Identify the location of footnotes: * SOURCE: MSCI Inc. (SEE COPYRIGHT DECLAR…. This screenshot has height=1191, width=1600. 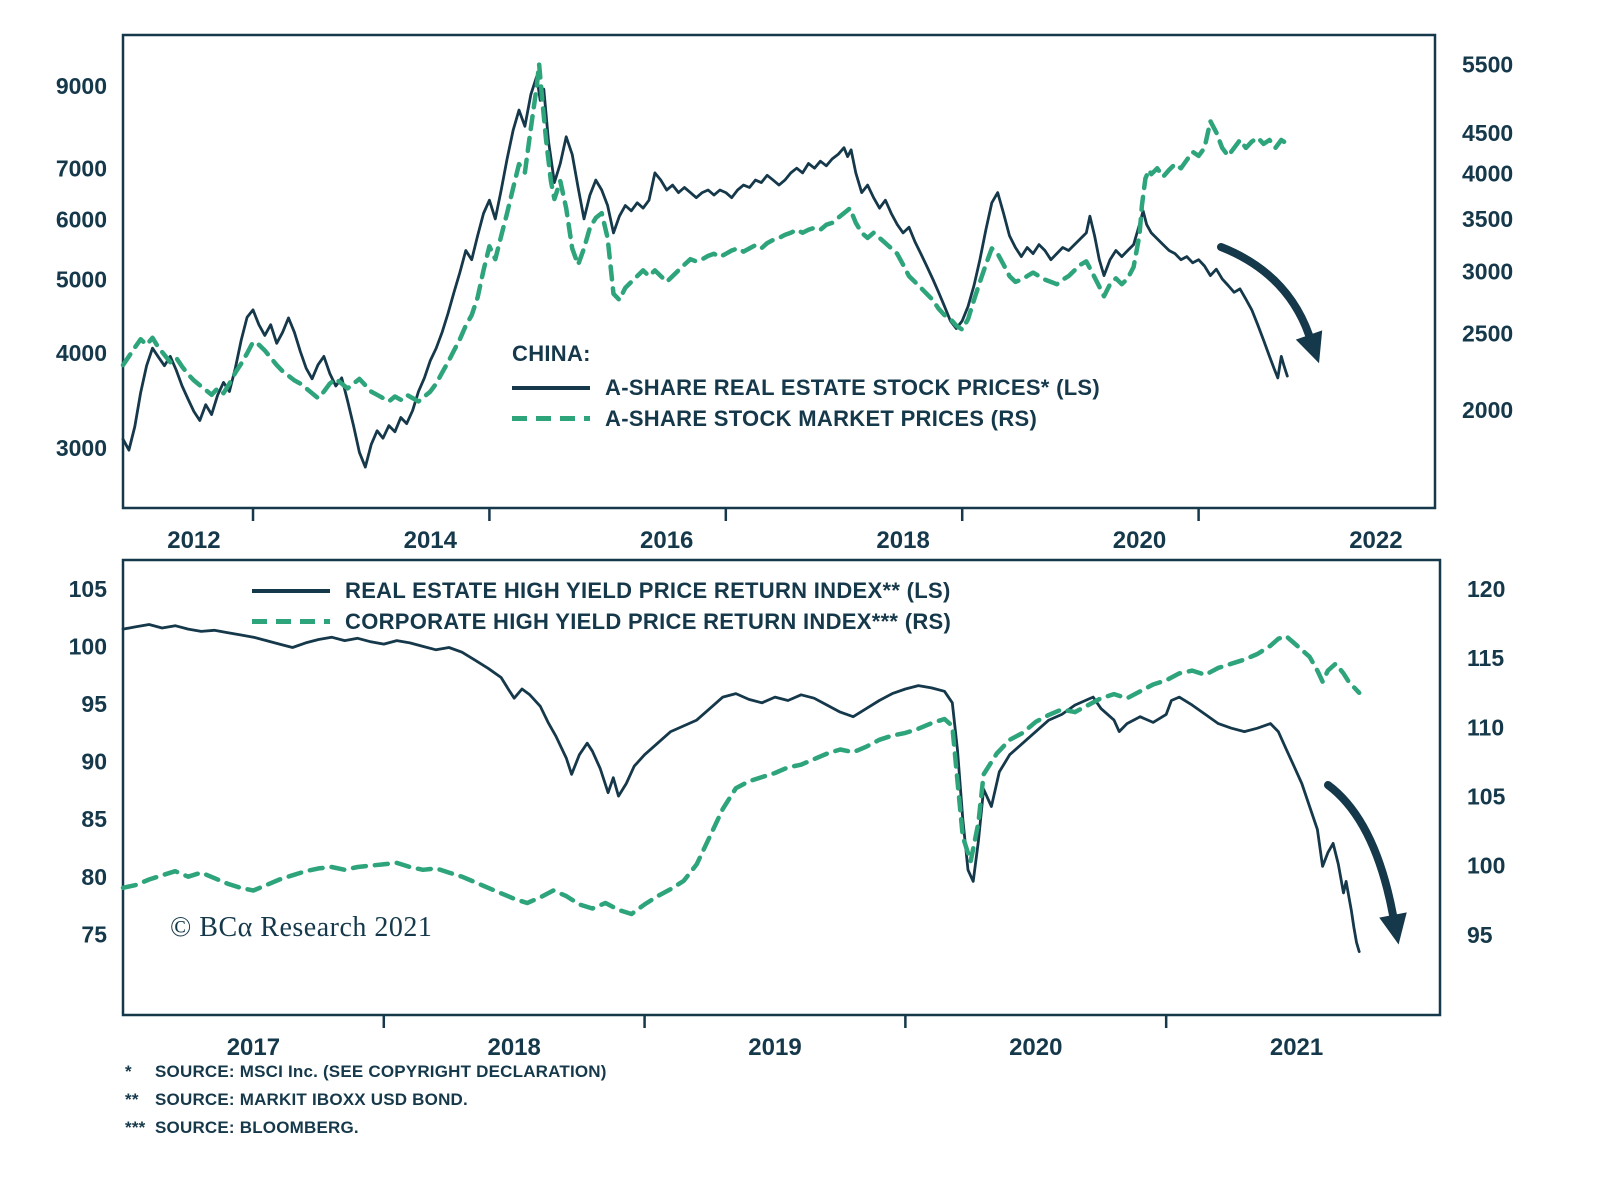
(366, 1100).